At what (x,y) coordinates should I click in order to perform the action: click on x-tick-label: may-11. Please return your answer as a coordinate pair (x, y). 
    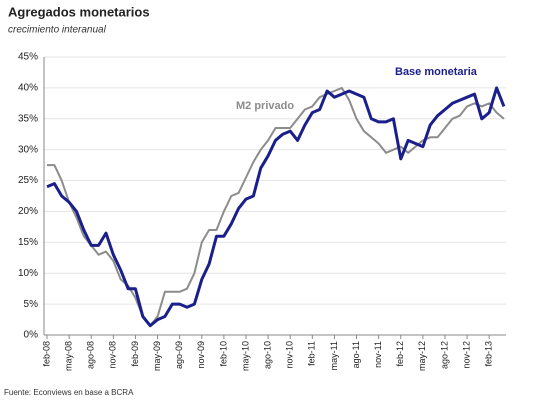
    Looking at the image, I should click on (334, 355).